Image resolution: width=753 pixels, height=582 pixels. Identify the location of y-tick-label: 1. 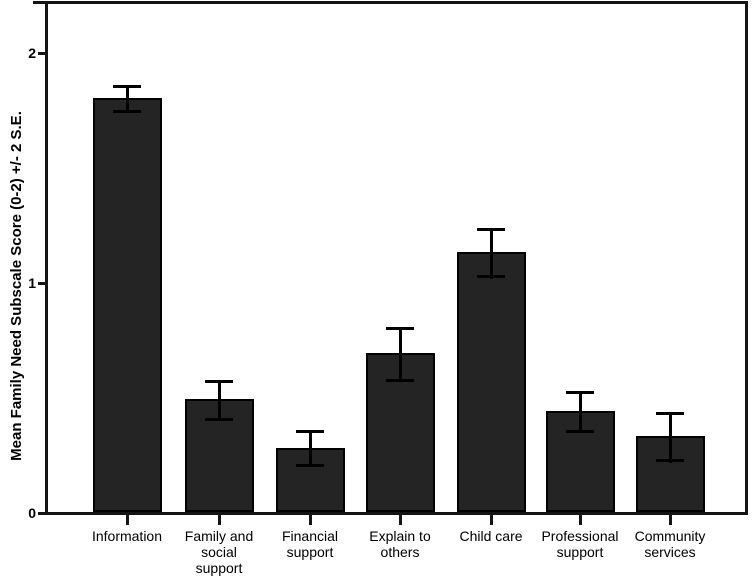
(32, 283).